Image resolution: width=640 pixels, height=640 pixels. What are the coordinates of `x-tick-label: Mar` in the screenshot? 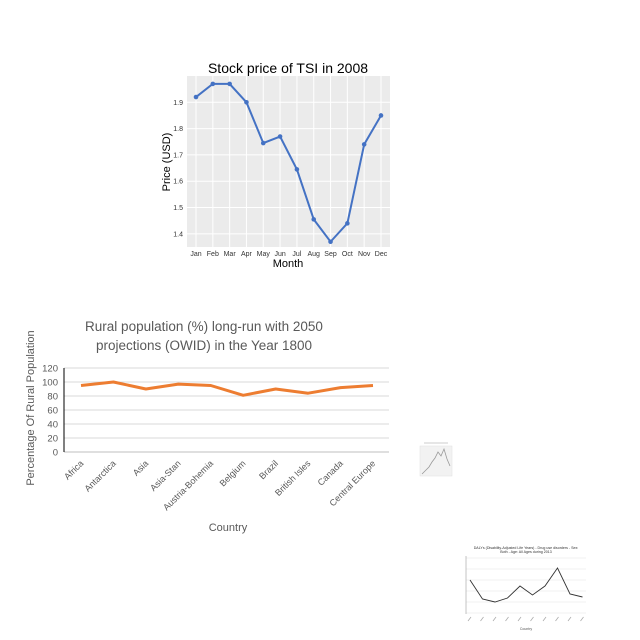 It's located at (230, 254).